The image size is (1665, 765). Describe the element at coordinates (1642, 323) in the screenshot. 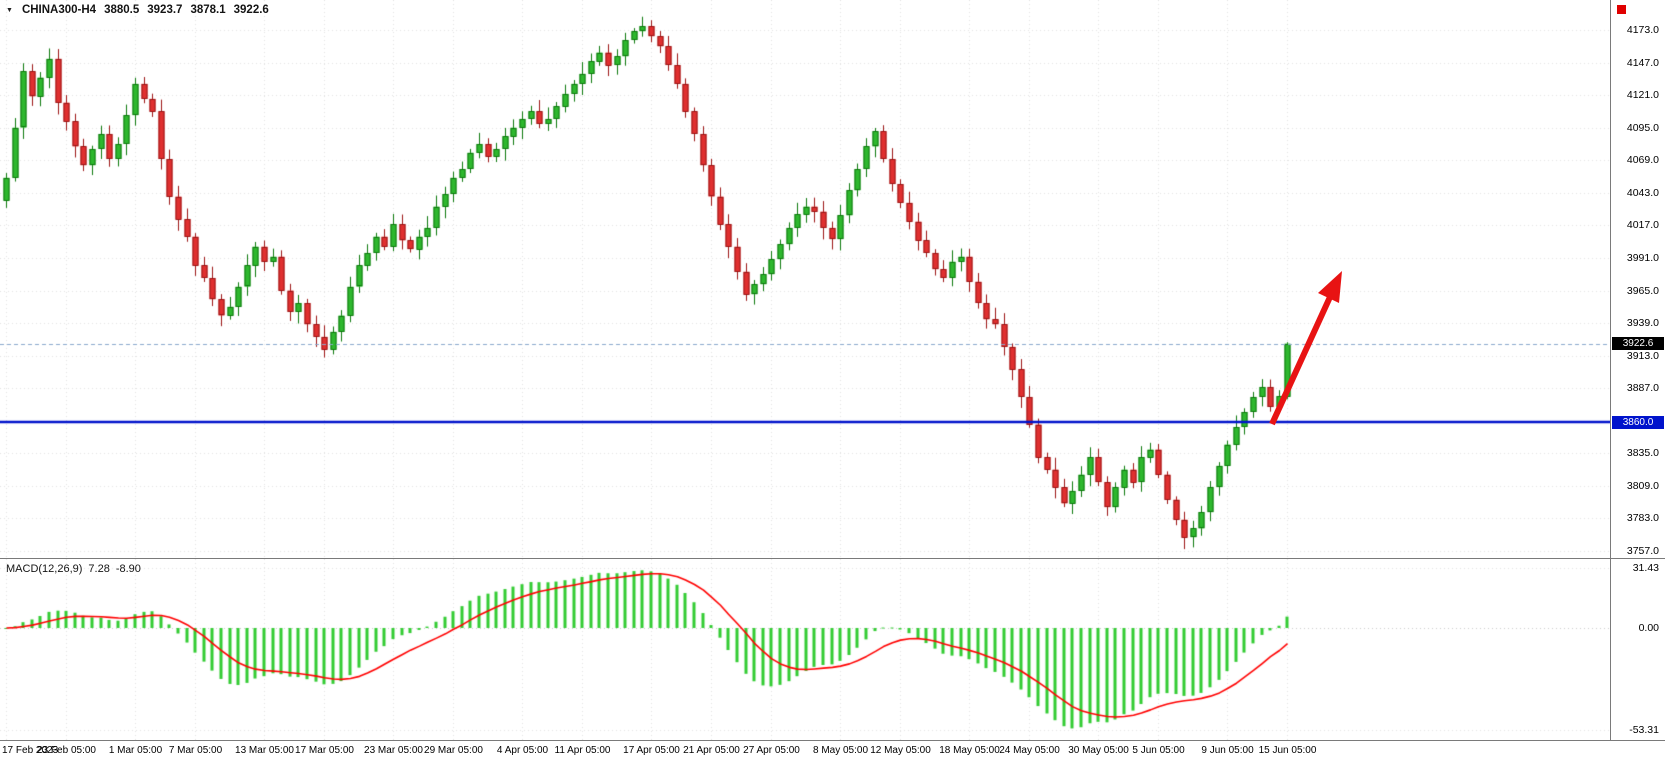

I see `price-tick-label: 3939.0` at that location.